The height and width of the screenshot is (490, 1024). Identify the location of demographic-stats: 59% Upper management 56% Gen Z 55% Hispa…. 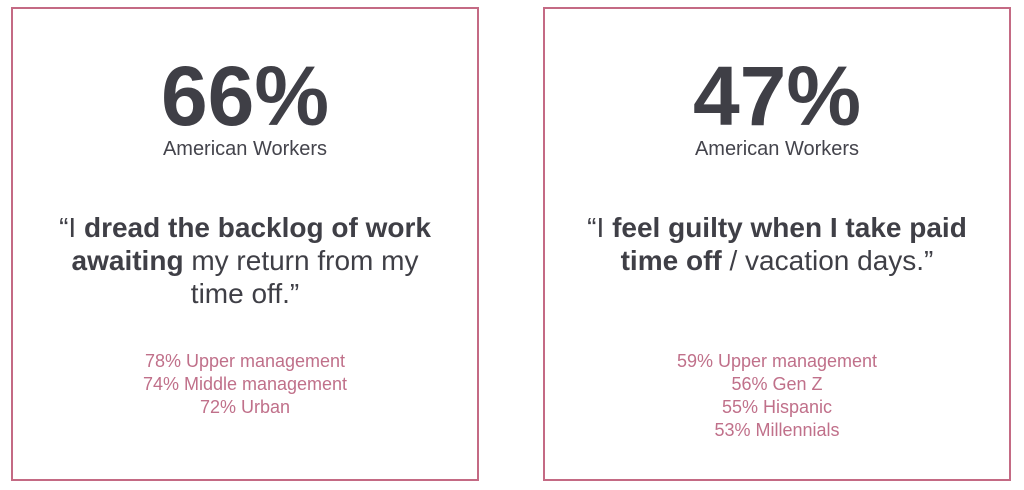
(777, 396).